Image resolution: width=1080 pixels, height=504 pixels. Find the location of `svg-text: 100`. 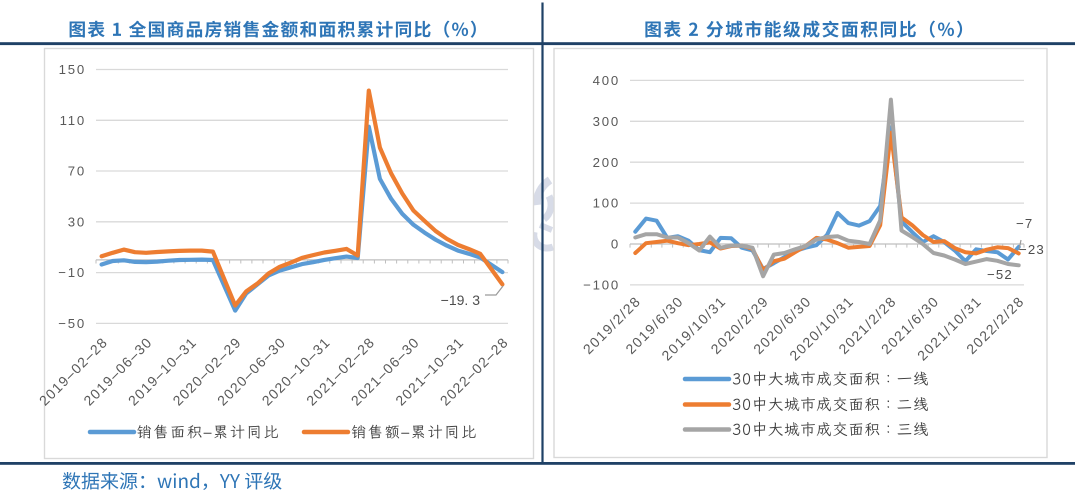

svg-text: 100 is located at coordinates (606, 203).